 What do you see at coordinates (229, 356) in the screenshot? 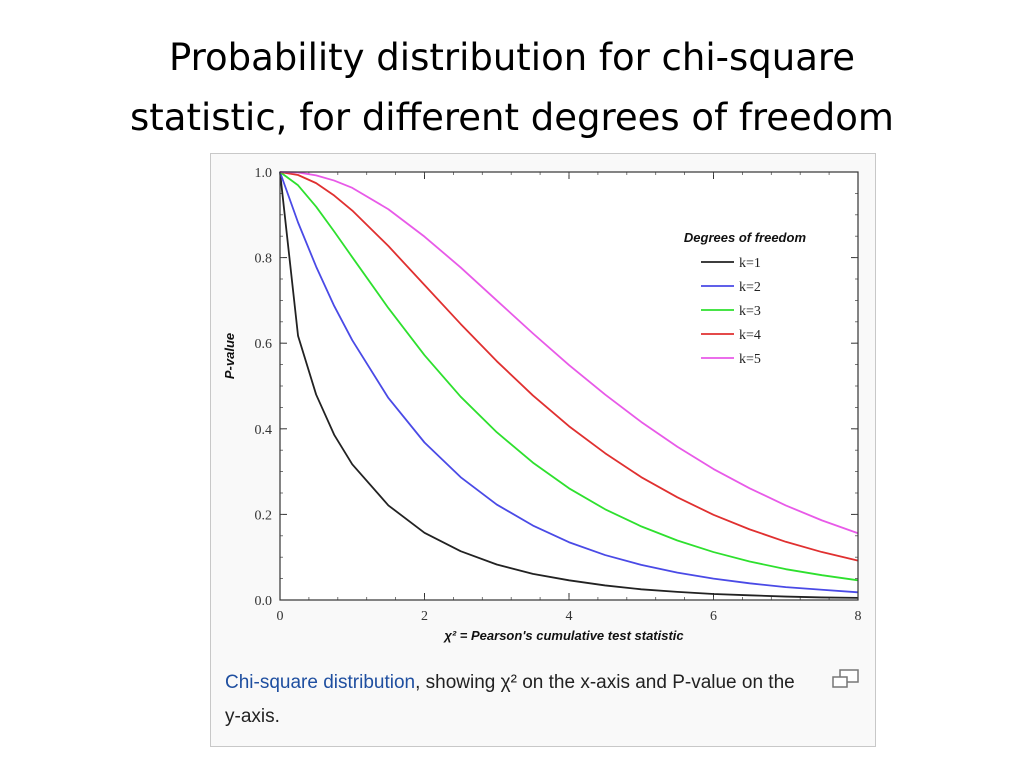
I see `y-axis-title: P-value` at bounding box center [229, 356].